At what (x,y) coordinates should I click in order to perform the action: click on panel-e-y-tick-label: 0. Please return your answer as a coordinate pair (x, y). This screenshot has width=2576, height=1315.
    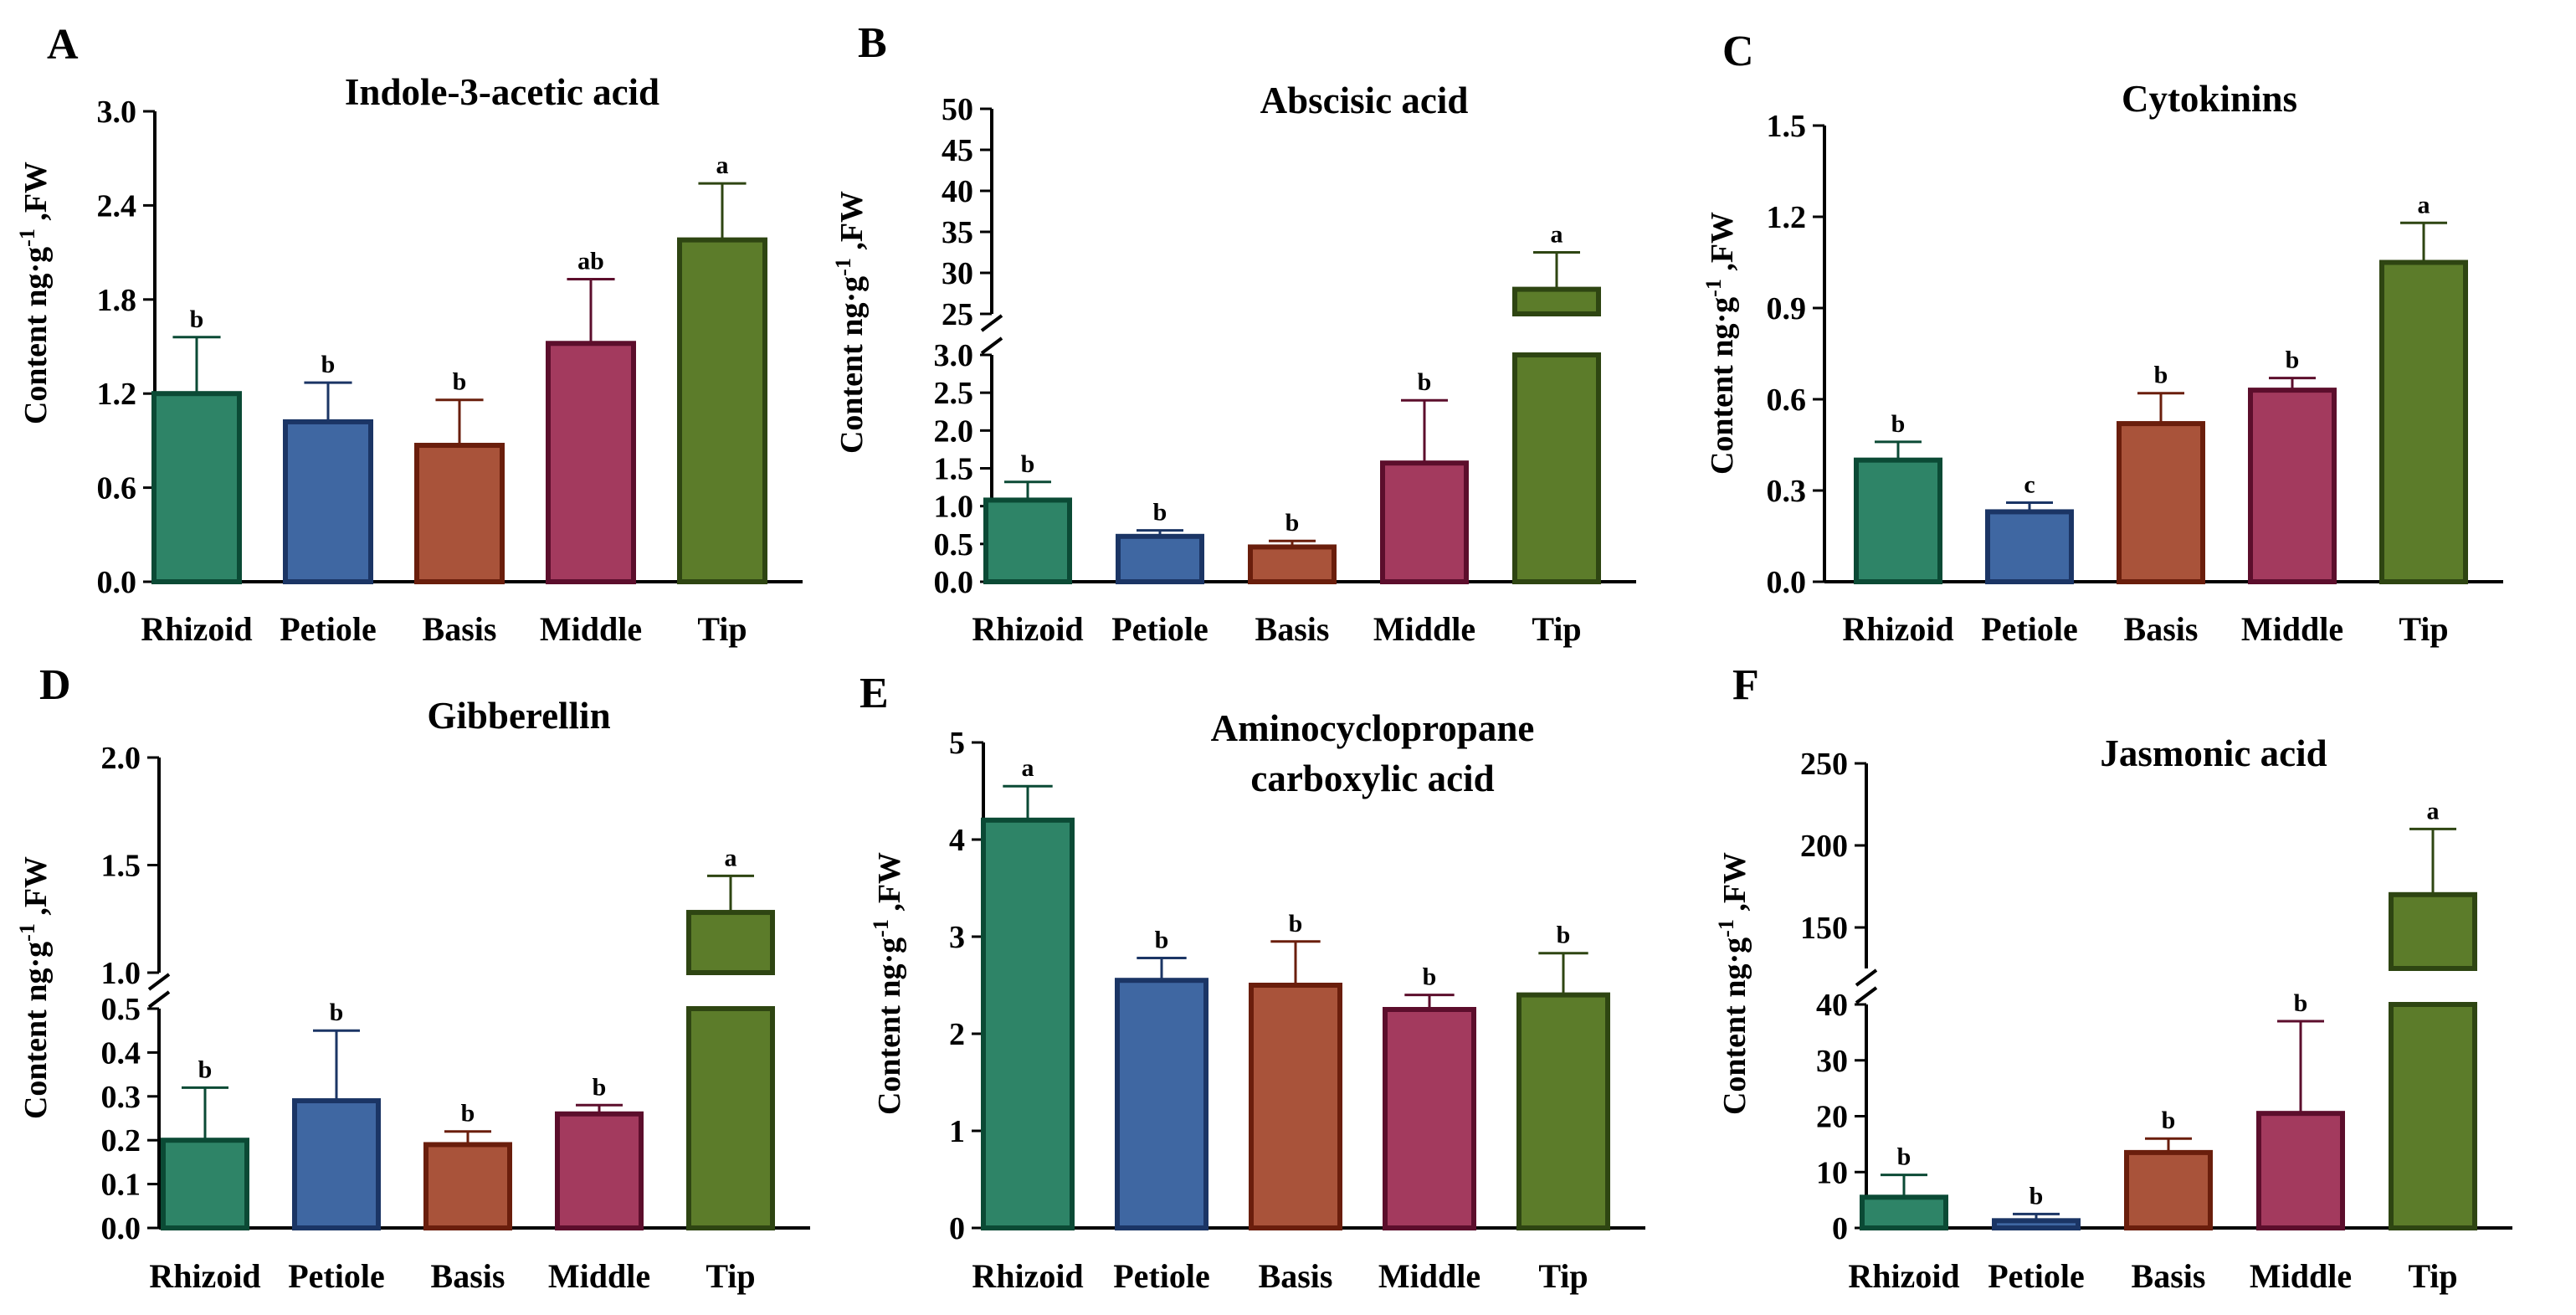
    Looking at the image, I should click on (957, 1228).